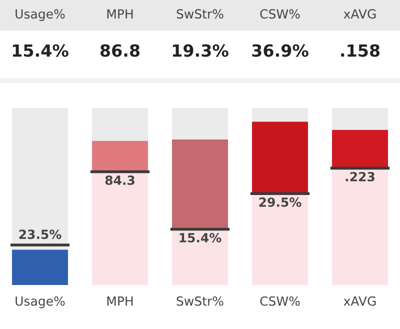  What do you see at coordinates (120, 13) in the screenshot?
I see `x-tick-label: MPH` at bounding box center [120, 13].